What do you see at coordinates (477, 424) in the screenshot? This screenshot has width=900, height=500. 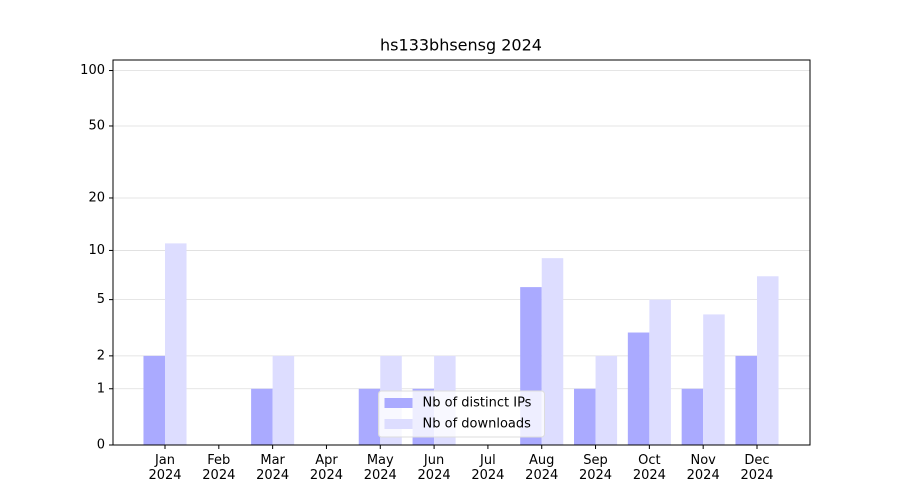 I see `legend-label: Nb of downloads` at bounding box center [477, 424].